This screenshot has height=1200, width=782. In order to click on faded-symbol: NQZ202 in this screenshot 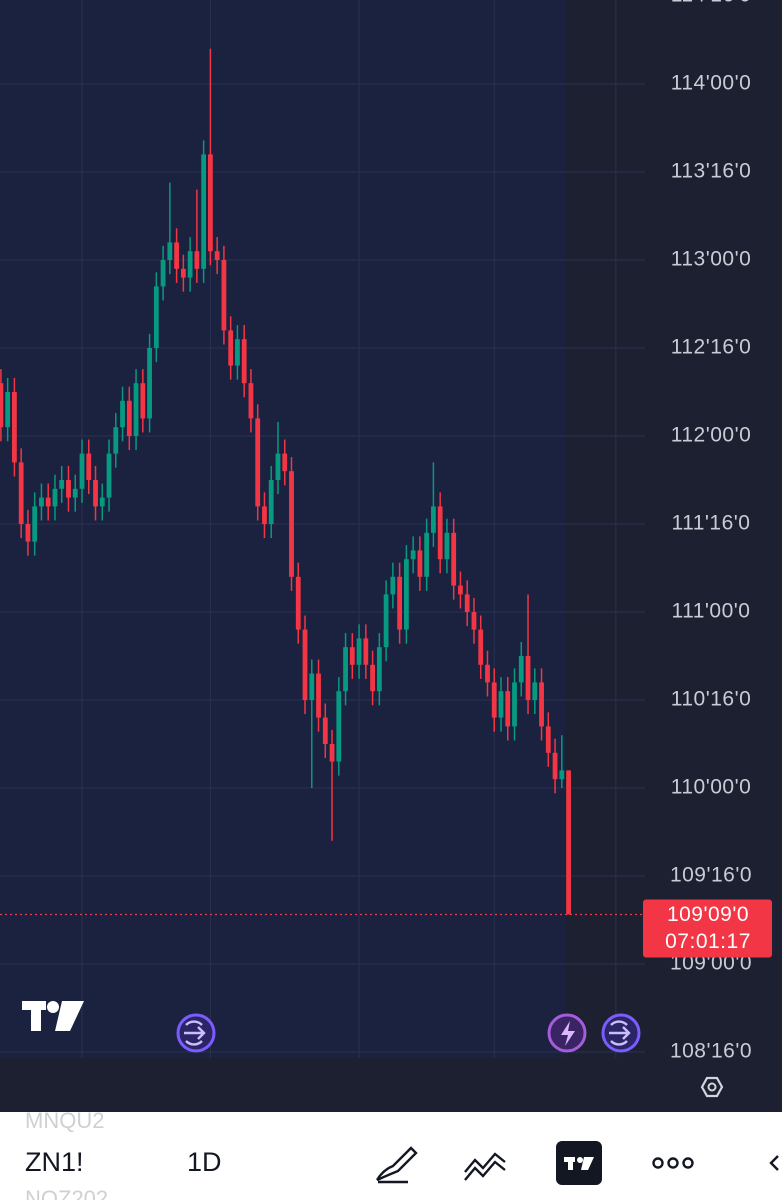, I will do `click(66, 1193)`.